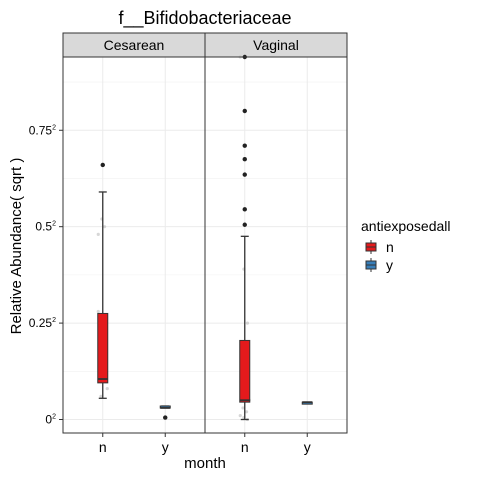 The image size is (480, 480). I want to click on strip-label-cesarean: Cesarean, so click(134, 45).